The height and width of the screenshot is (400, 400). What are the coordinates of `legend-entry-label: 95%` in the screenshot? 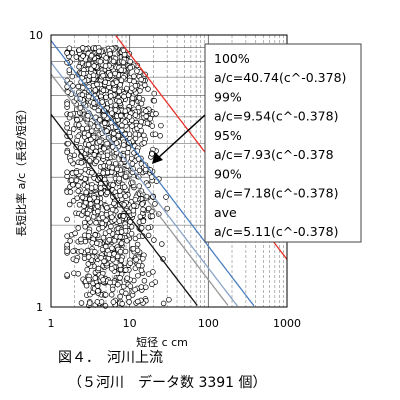 It's located at (228, 135).